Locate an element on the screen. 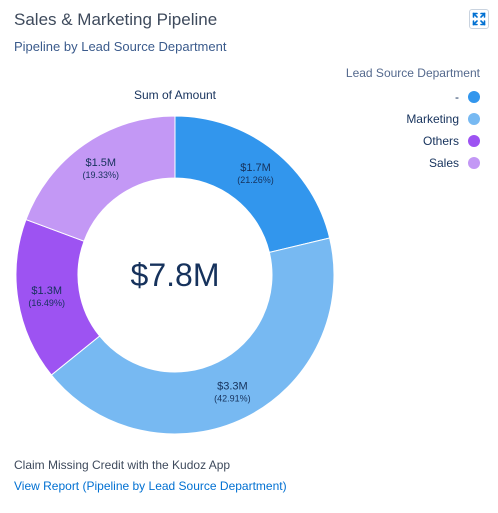  claim-credit-text: Claim Missing Credit with the Kudoz App is located at coordinates (122, 465).